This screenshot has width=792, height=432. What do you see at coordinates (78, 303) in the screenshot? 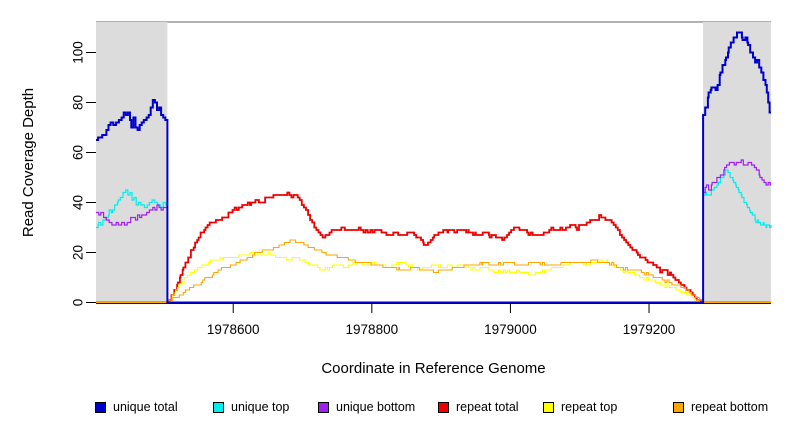
I see `y-tick-label: 0` at bounding box center [78, 303].